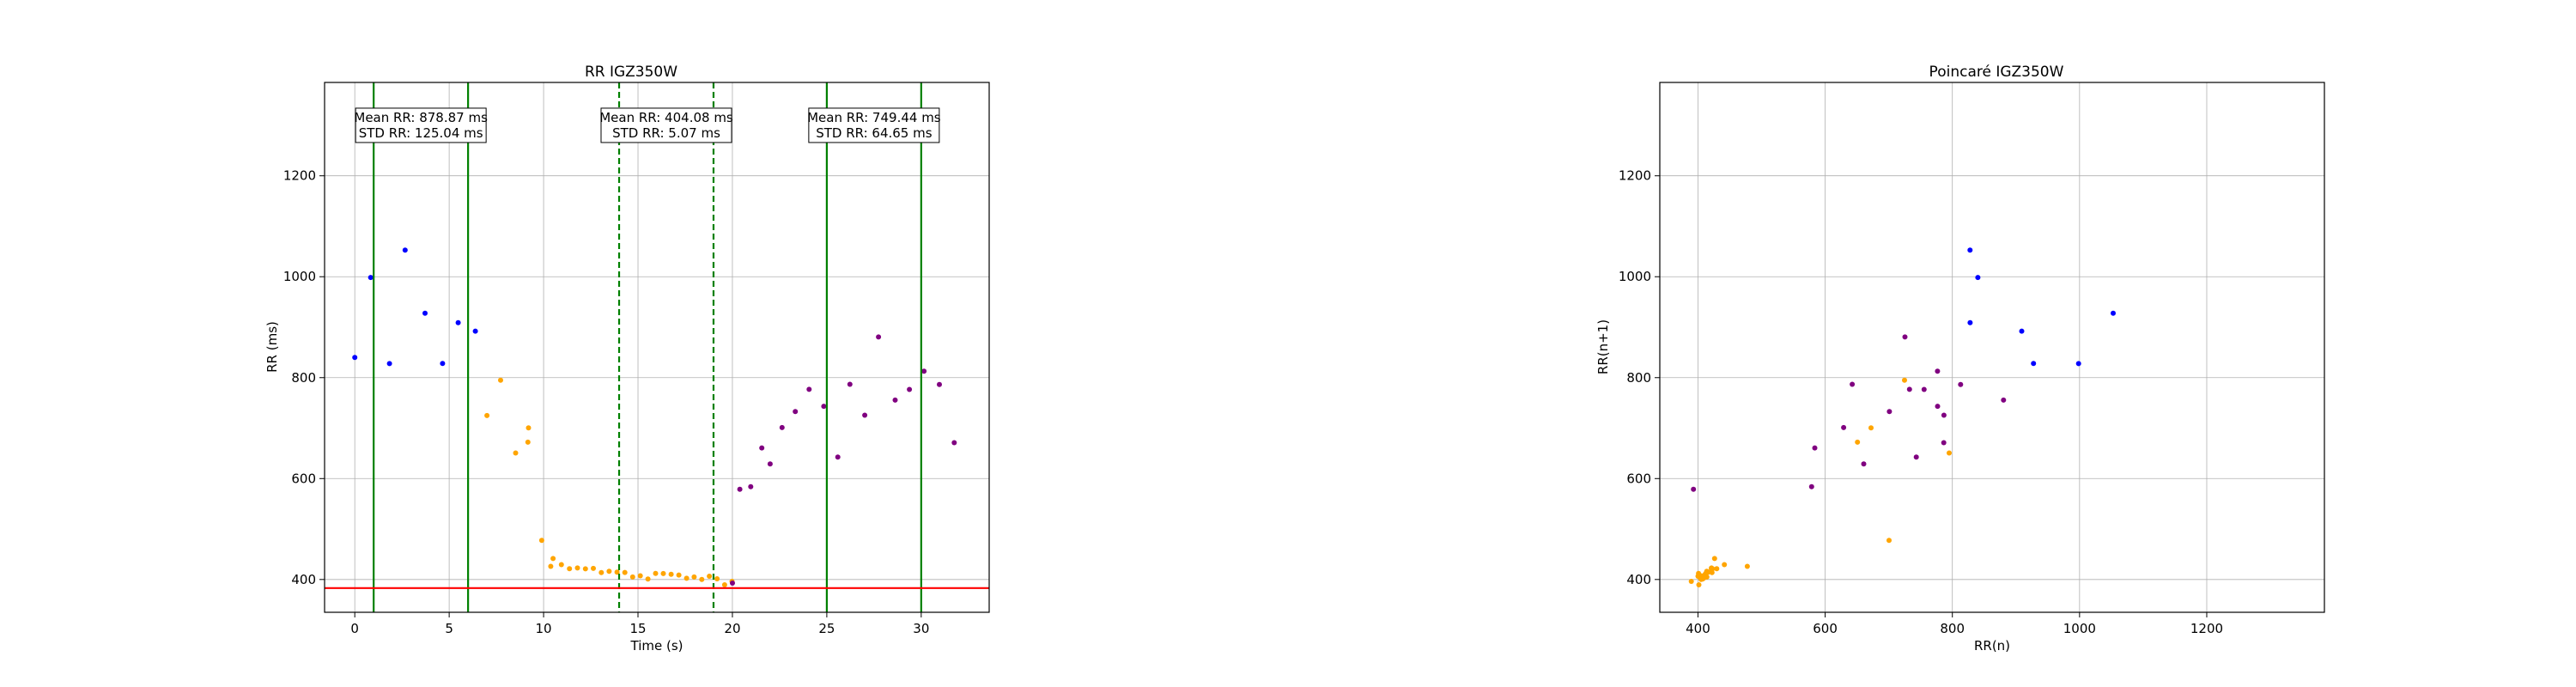 The width and height of the screenshot is (2576, 687). Describe the element at coordinates (1698, 628) in the screenshot. I see `x-tick-label: 400` at that location.